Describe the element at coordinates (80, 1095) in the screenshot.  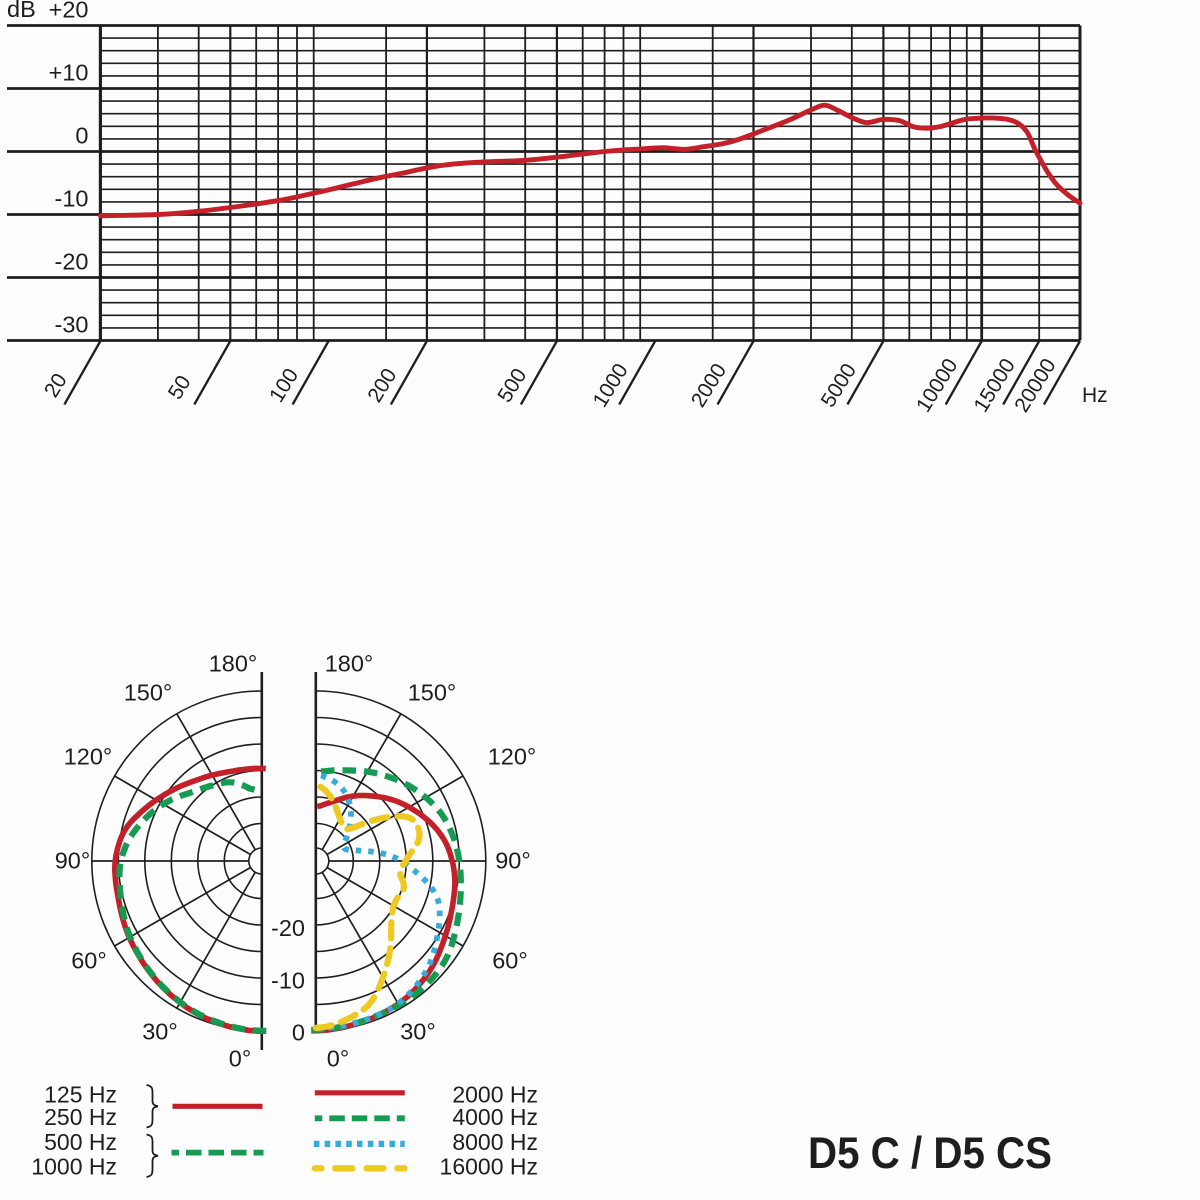
I see `svg-text: 125 Hz` at that location.